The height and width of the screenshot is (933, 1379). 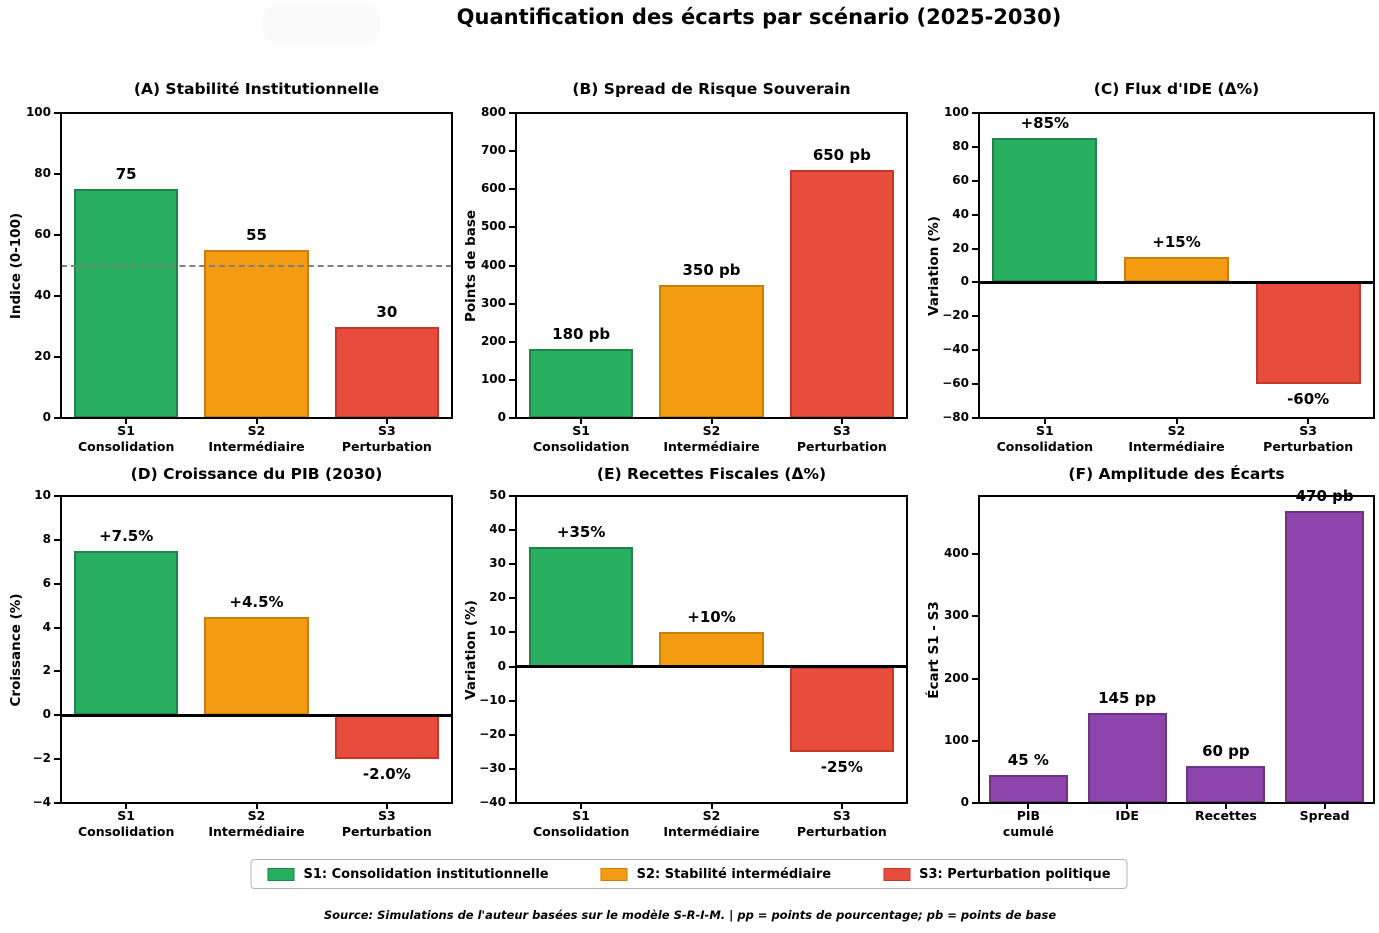 What do you see at coordinates (1127, 816) in the screenshot?
I see `x-tick-label: IDE` at bounding box center [1127, 816].